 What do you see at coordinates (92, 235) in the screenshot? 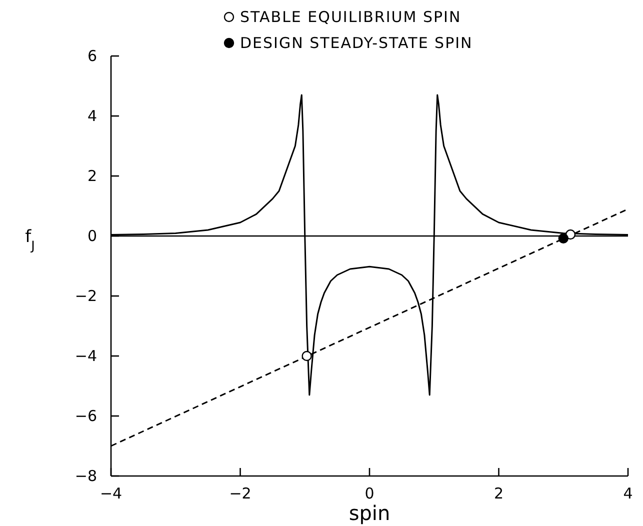
I see `y-tick-label: 0` at bounding box center [92, 235].